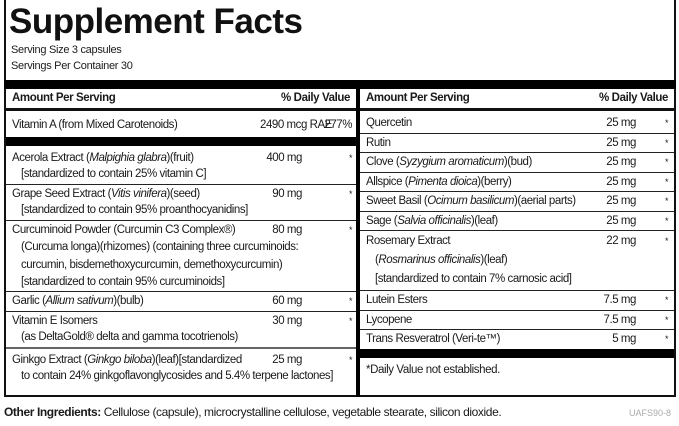 This screenshot has height=426, width=679. Describe the element at coordinates (358, 238) in the screenshot. I see `column-divider` at that location.